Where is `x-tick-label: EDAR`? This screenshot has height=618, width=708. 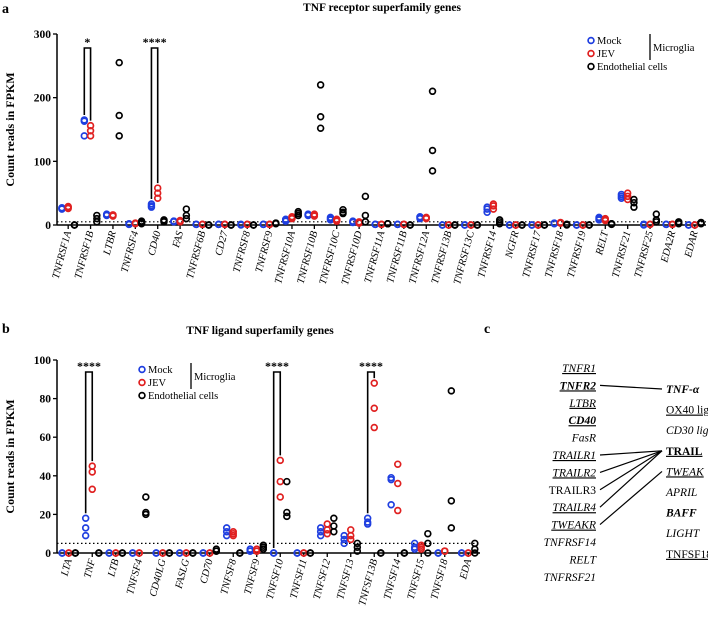 x-tick-label: EDAR is located at coordinates (692, 244).